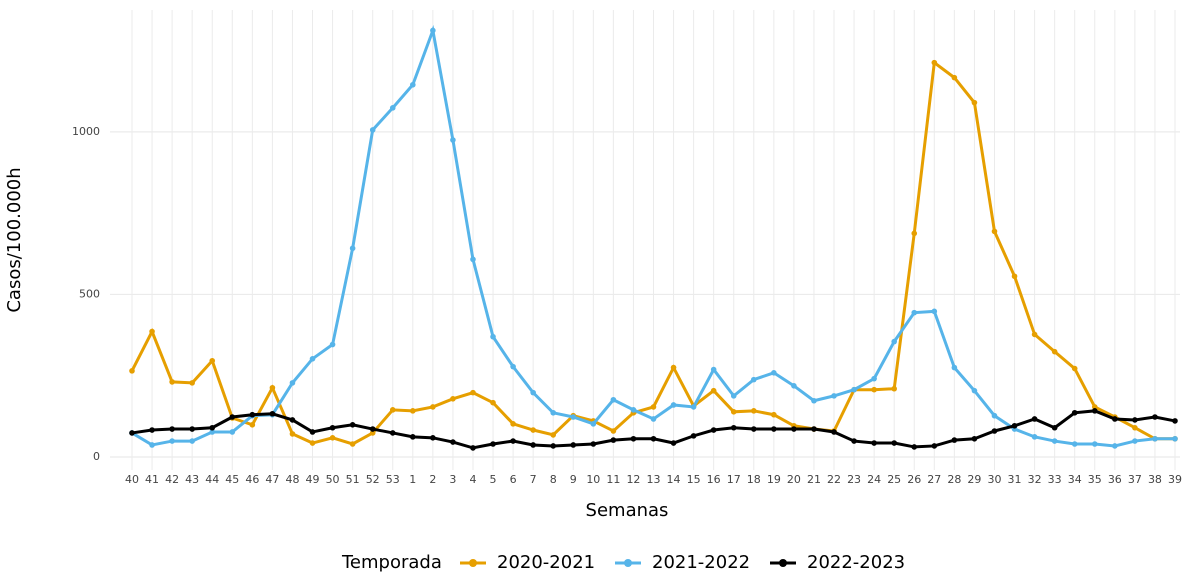  What do you see at coordinates (573, 479) in the screenshot?
I see `x-tick-label: 9` at bounding box center [573, 479].